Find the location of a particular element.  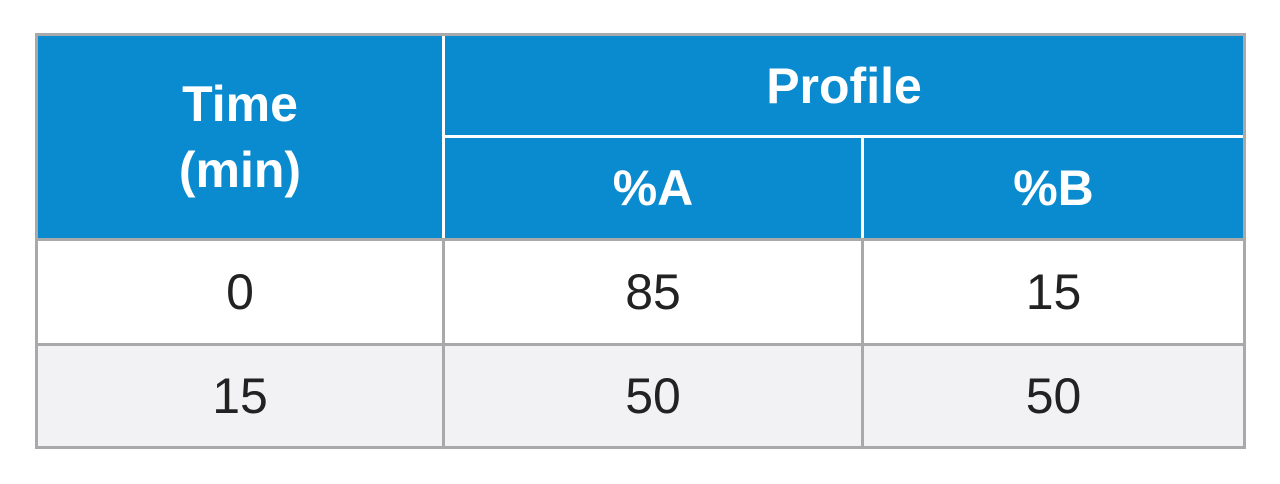

table-cell: 85 is located at coordinates (653, 292).